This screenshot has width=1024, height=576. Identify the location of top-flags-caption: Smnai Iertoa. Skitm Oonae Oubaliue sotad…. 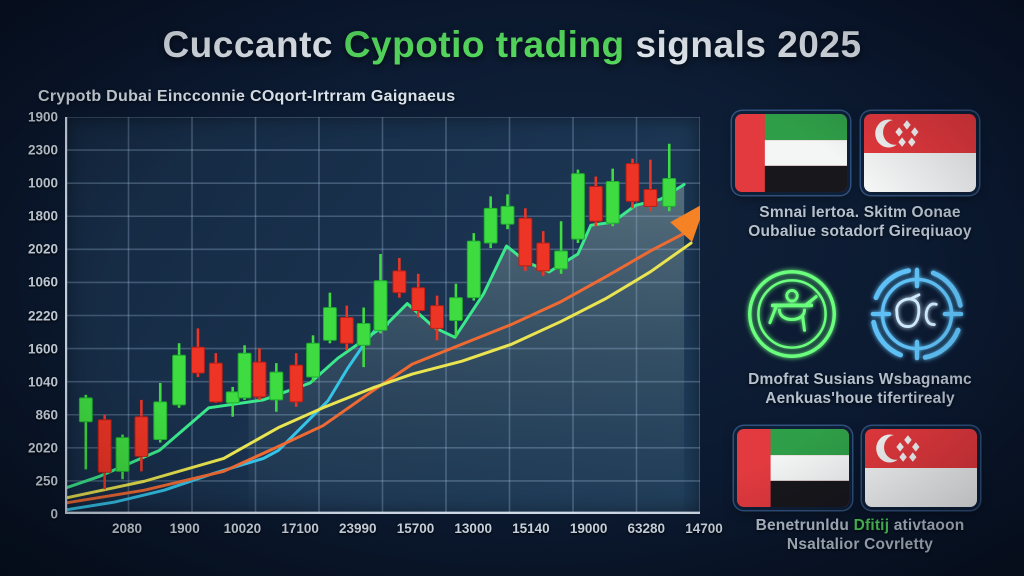
(860, 222).